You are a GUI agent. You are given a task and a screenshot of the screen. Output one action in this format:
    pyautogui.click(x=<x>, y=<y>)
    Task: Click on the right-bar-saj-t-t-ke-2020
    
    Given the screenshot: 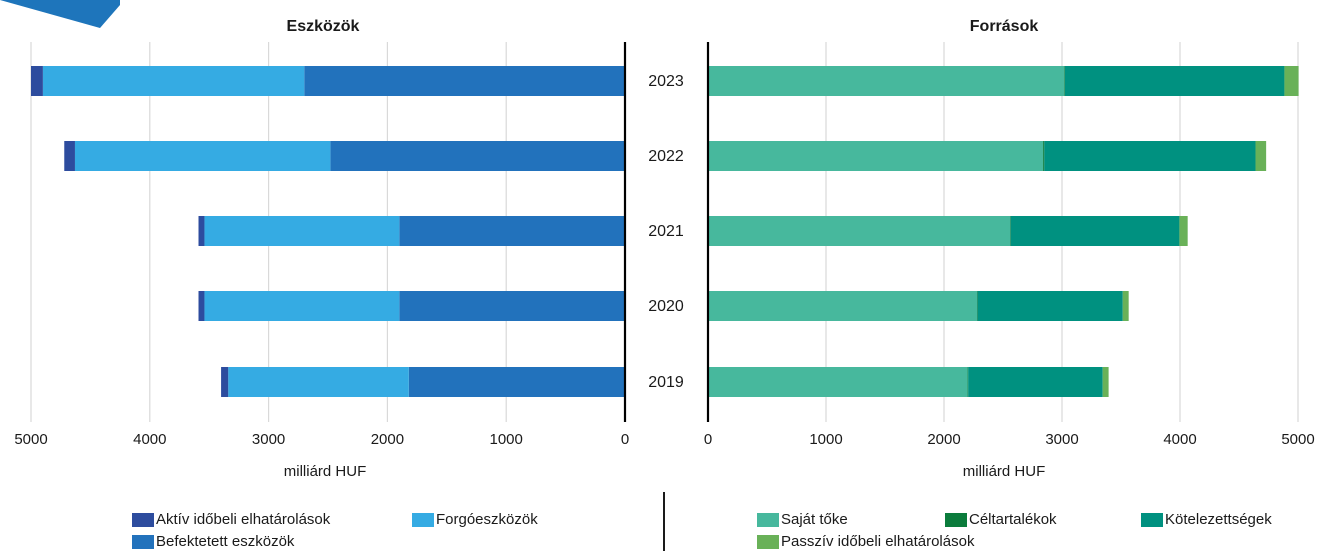 What is the action you would take?
    pyautogui.click(x=843, y=306)
    